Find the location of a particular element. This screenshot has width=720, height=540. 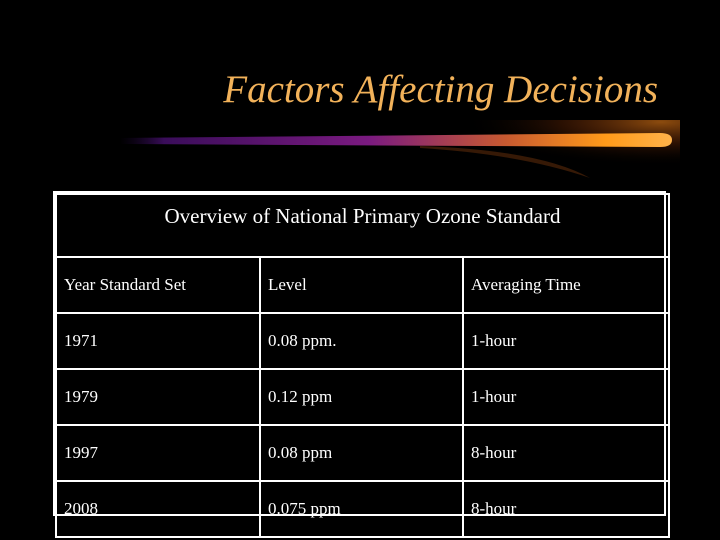

table-row: 1971 0.08 ppm. 1-hour is located at coordinates (362, 341).